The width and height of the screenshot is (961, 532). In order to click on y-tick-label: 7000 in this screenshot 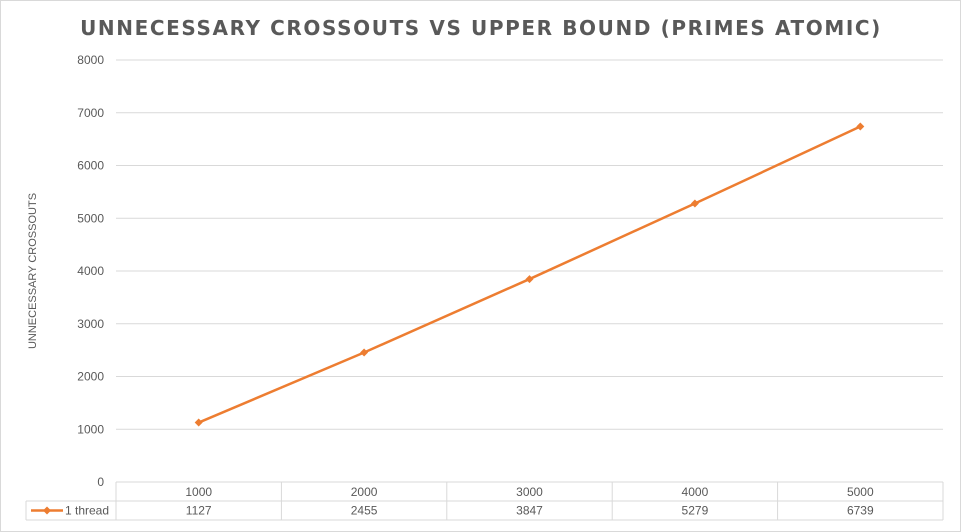, I will do `click(90, 113)`.